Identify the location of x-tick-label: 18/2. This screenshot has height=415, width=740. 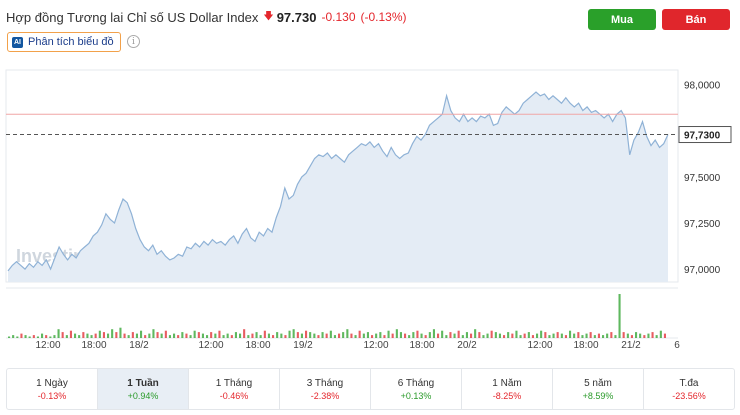
(139, 345).